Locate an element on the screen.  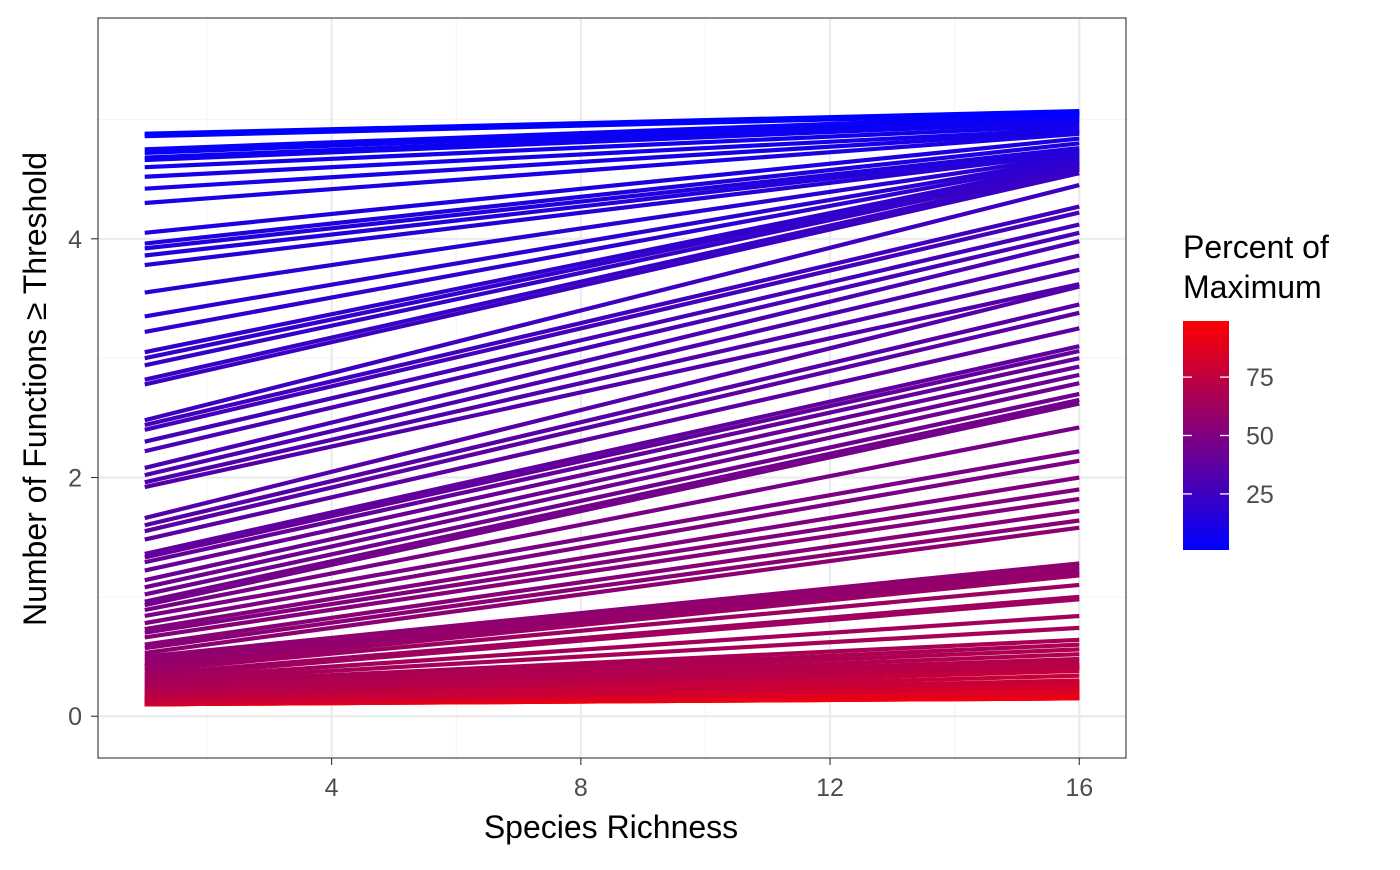
series-line-20-percent is located at coordinates (612, 257).